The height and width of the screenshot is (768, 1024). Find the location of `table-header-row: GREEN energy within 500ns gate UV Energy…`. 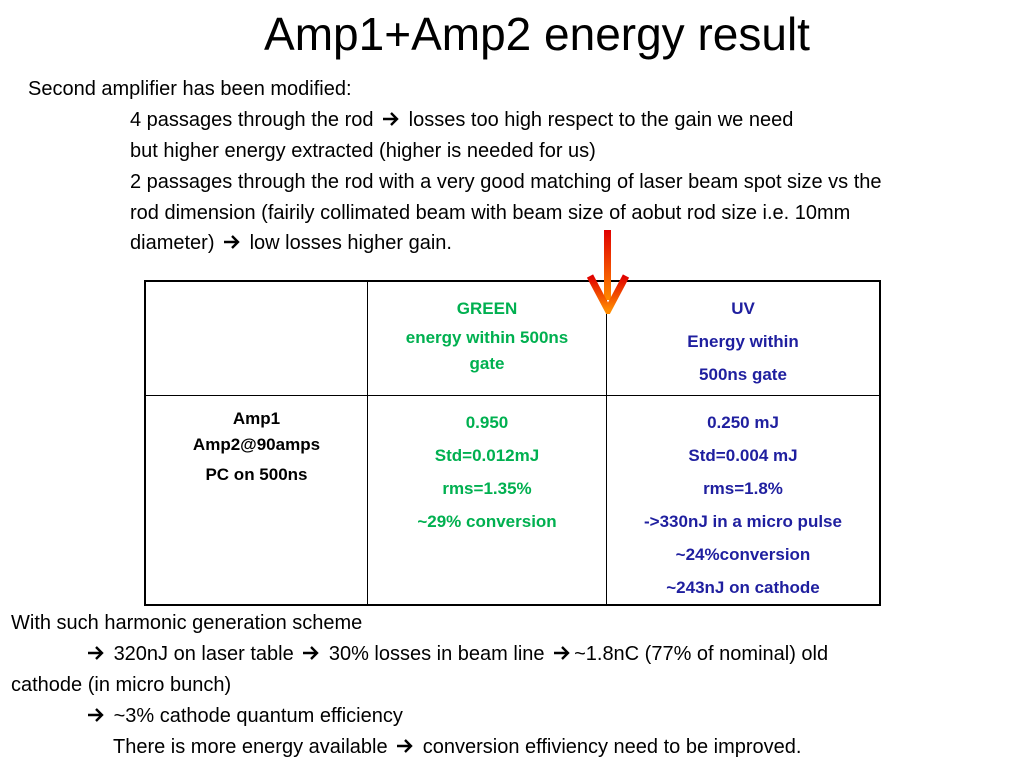

table-header-row: GREEN energy within 500ns gate UV Energy… is located at coordinates (512, 338).